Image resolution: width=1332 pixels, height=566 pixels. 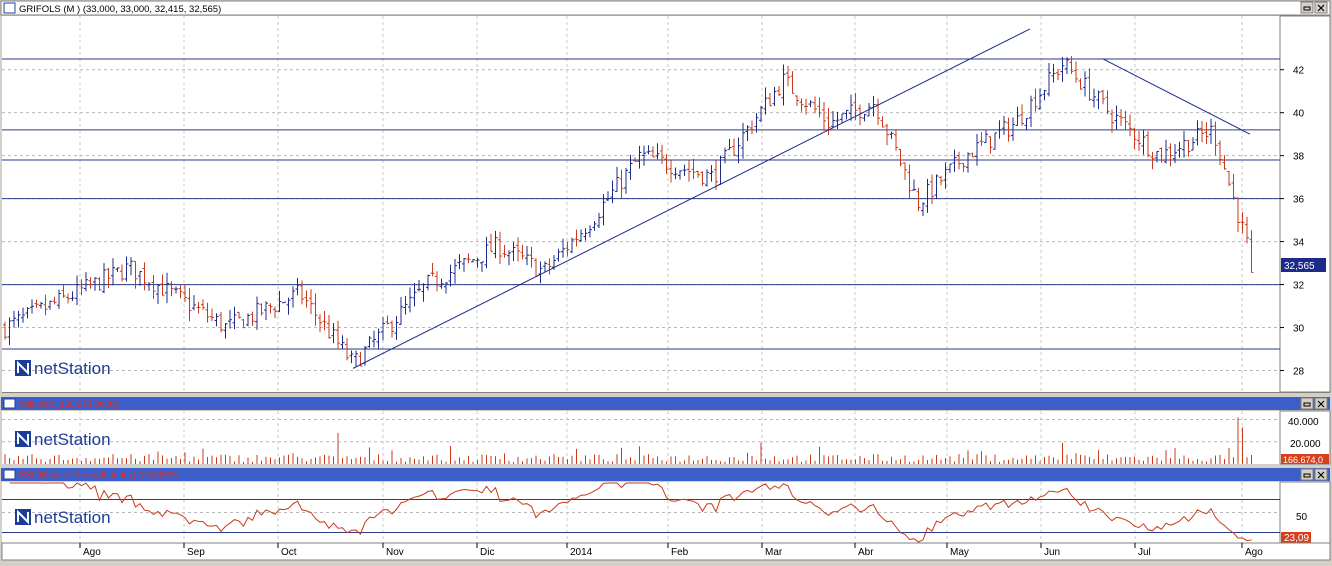 I want to click on volume-tick-40000: 40.000, so click(x=1303, y=422).